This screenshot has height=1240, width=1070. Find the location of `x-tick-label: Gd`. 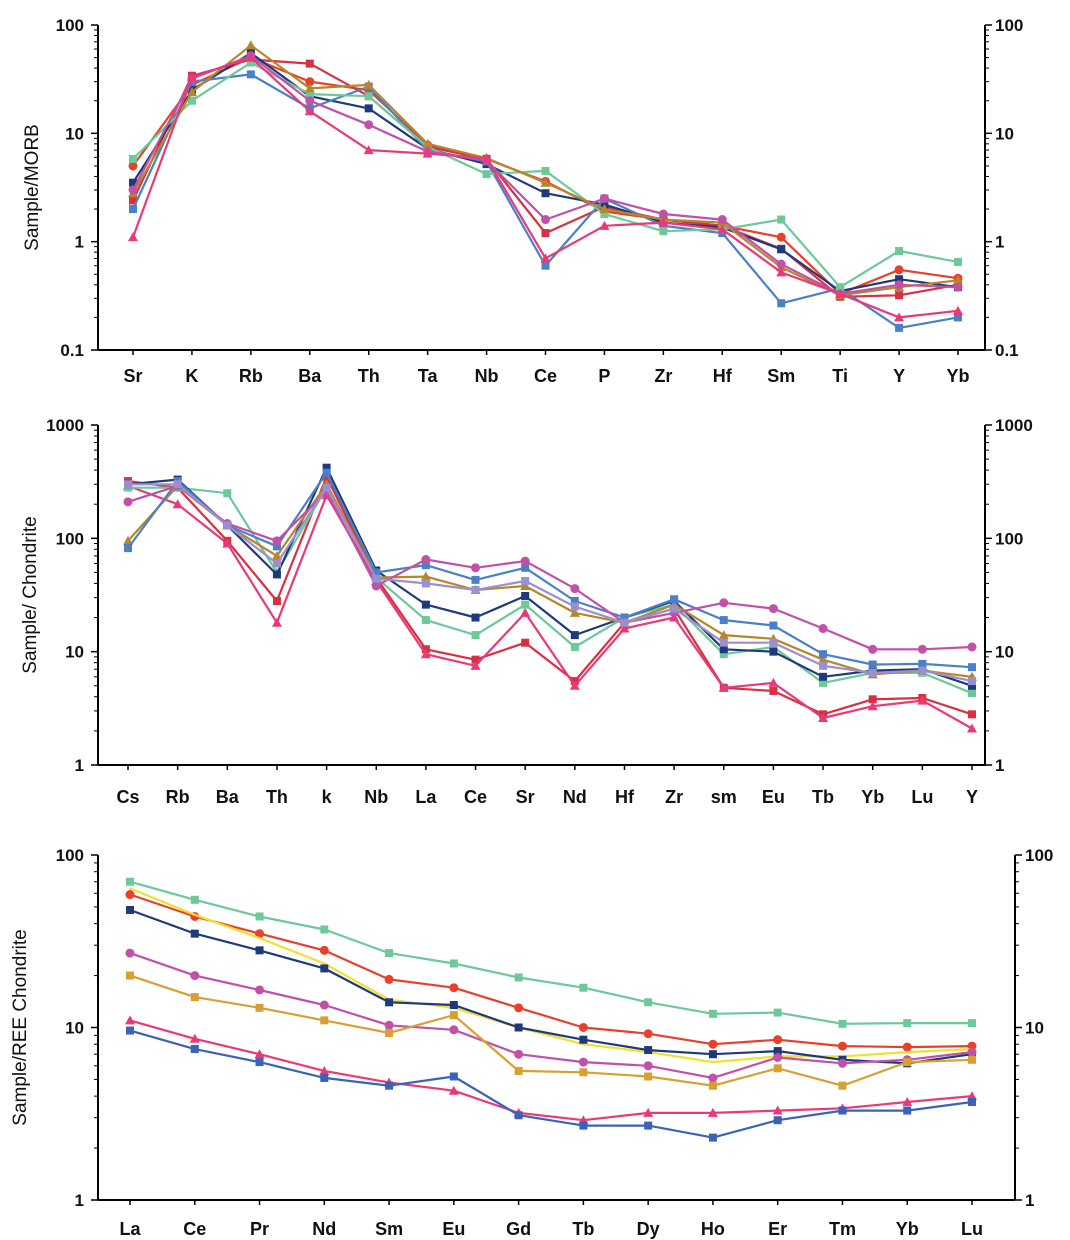

x-tick-label: Gd is located at coordinates (518, 1229).